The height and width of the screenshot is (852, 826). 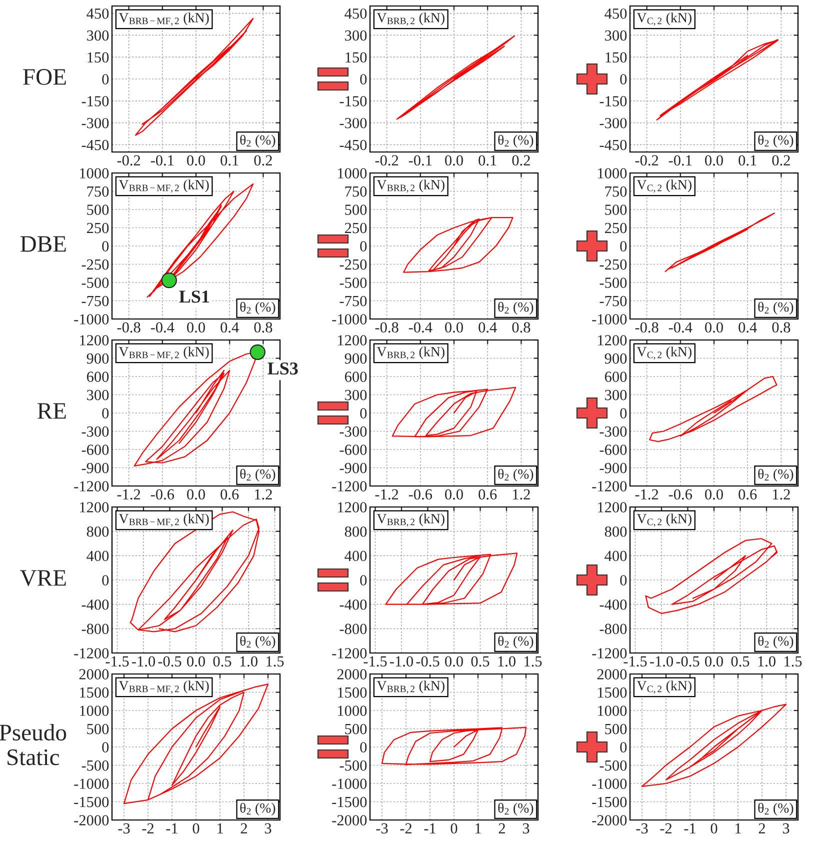 I want to click on x-tick-label: -2, so click(x=666, y=828).